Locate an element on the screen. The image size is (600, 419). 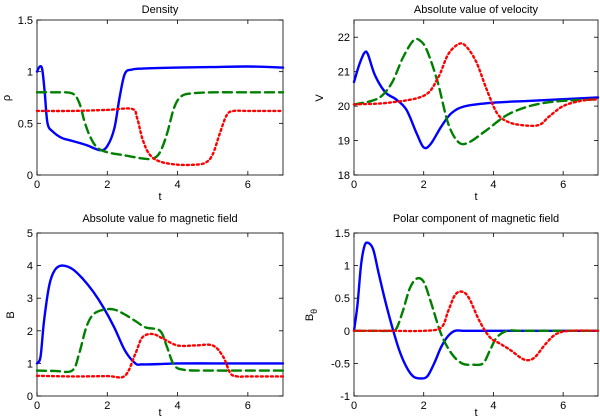
y-tick-label: 19 is located at coordinates (344, 142).